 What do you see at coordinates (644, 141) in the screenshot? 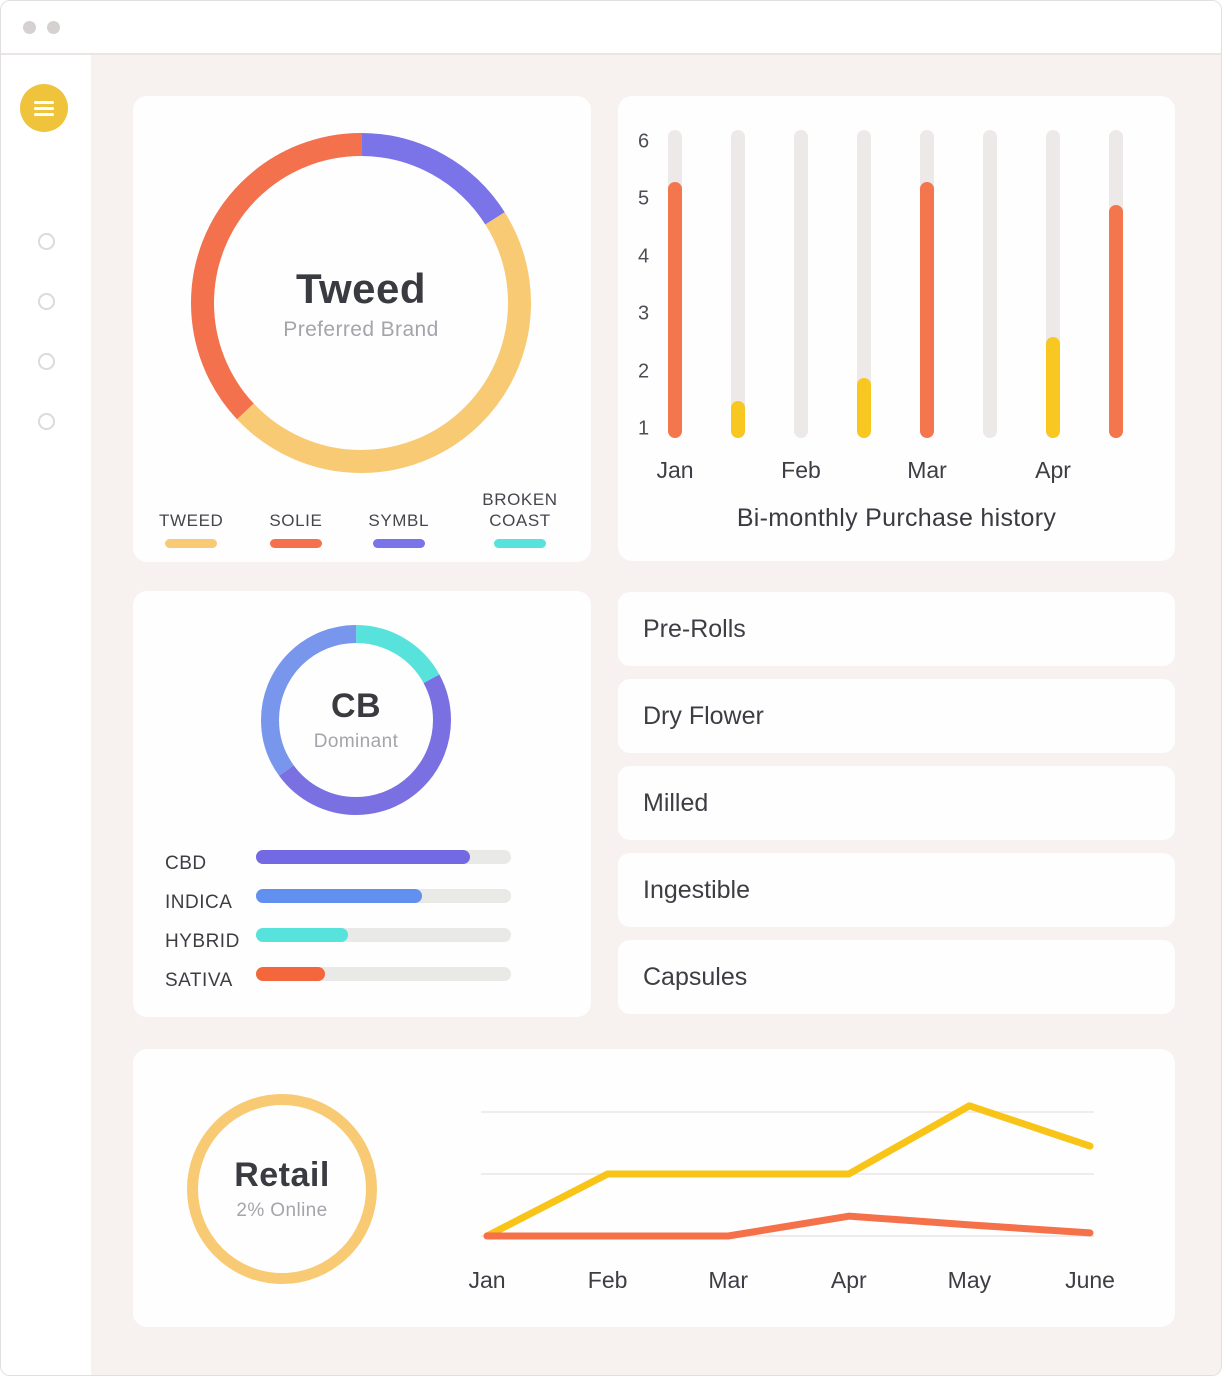
I see `y-axis-tick-label: 6` at bounding box center [644, 141].